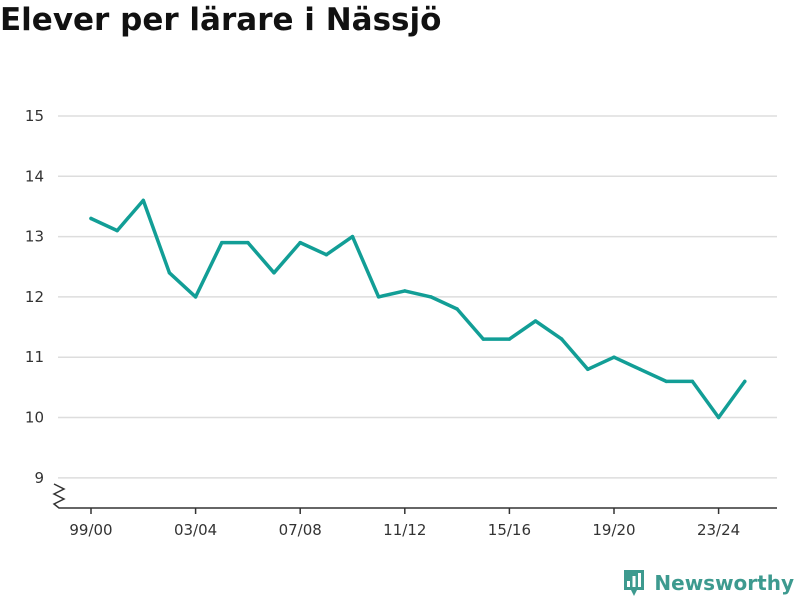  What do you see at coordinates (404, 530) in the screenshot?
I see `x-tick-label: 11/12` at bounding box center [404, 530].